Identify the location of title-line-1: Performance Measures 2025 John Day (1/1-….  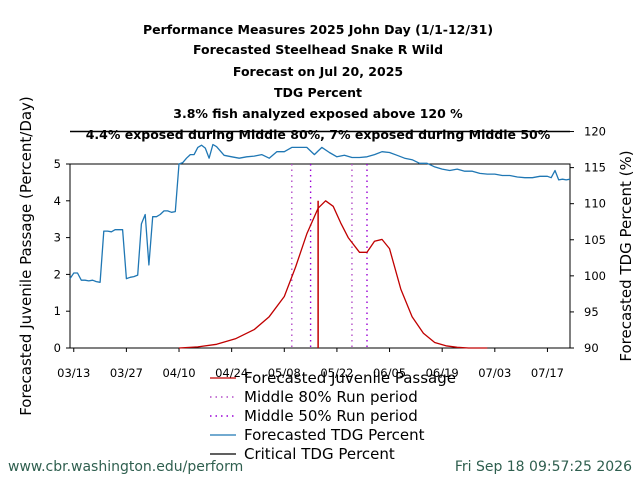
(318, 29).